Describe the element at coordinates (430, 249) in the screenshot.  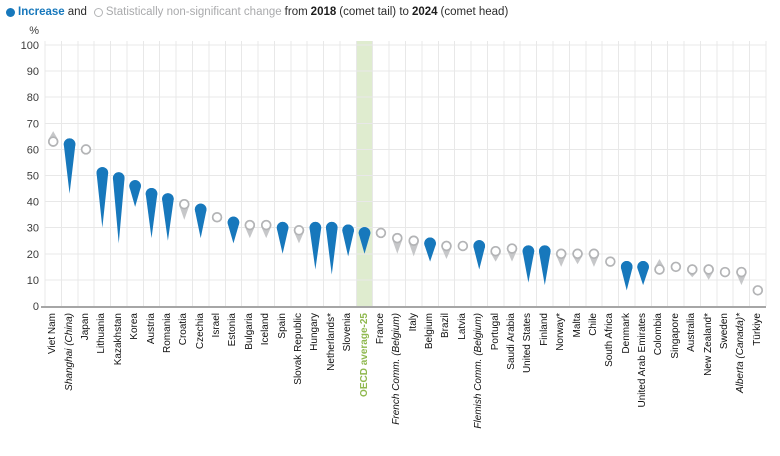
I see `comet-belgium` at that location.